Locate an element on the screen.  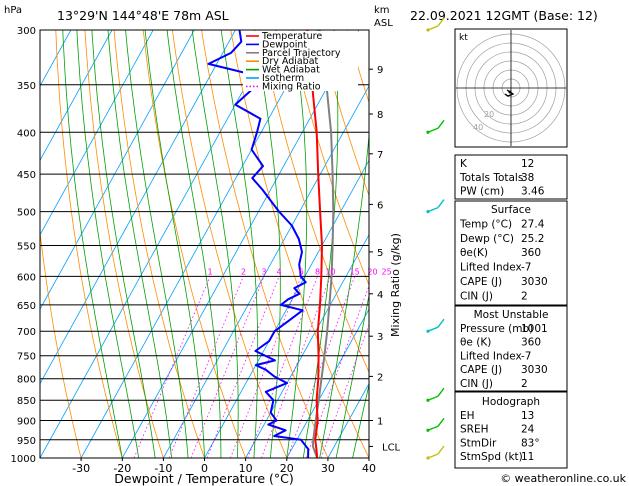
dewpoint-line is located at coordinates (258, 244).